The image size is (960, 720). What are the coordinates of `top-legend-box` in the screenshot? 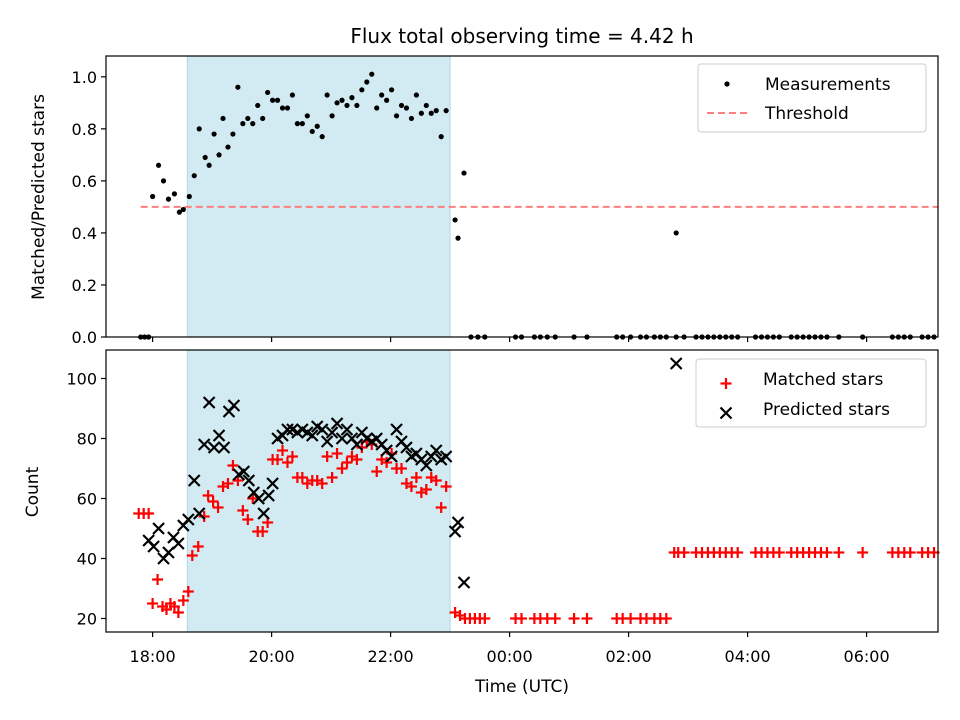 It's located at (812, 98).